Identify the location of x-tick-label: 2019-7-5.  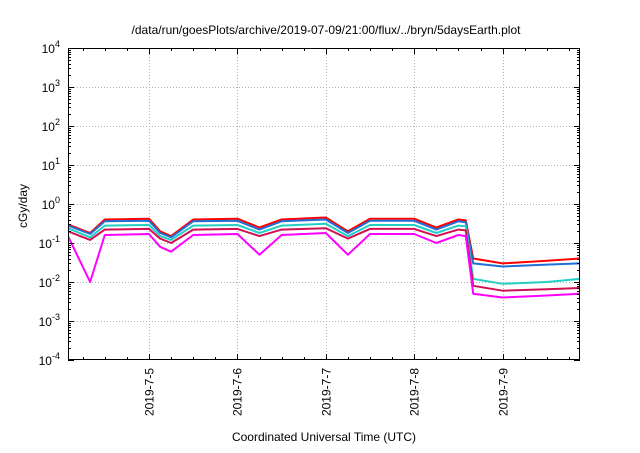
(150, 392).